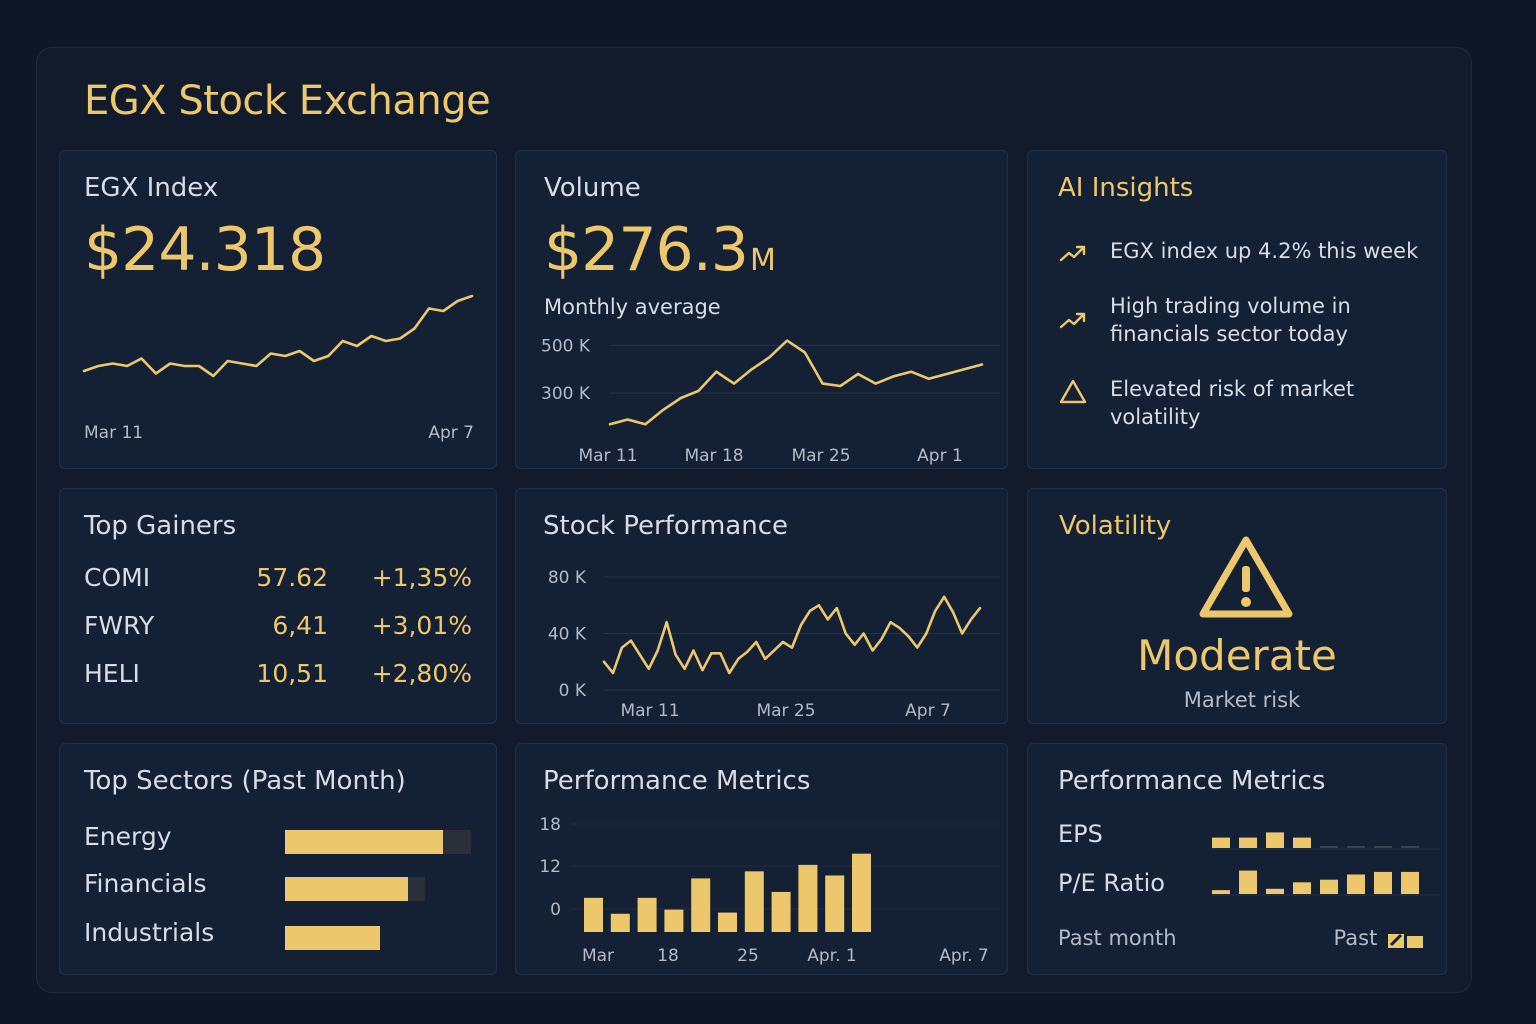 The height and width of the screenshot is (1024, 1536). Describe the element at coordinates (592, 188) in the screenshot. I see `card-title: Volume` at that location.